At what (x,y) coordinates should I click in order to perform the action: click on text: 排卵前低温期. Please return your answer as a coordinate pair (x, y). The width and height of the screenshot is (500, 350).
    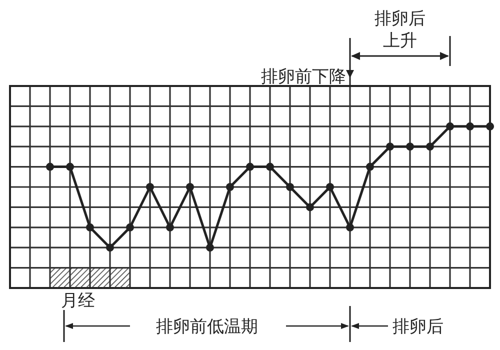
    Looking at the image, I should click on (207, 327).